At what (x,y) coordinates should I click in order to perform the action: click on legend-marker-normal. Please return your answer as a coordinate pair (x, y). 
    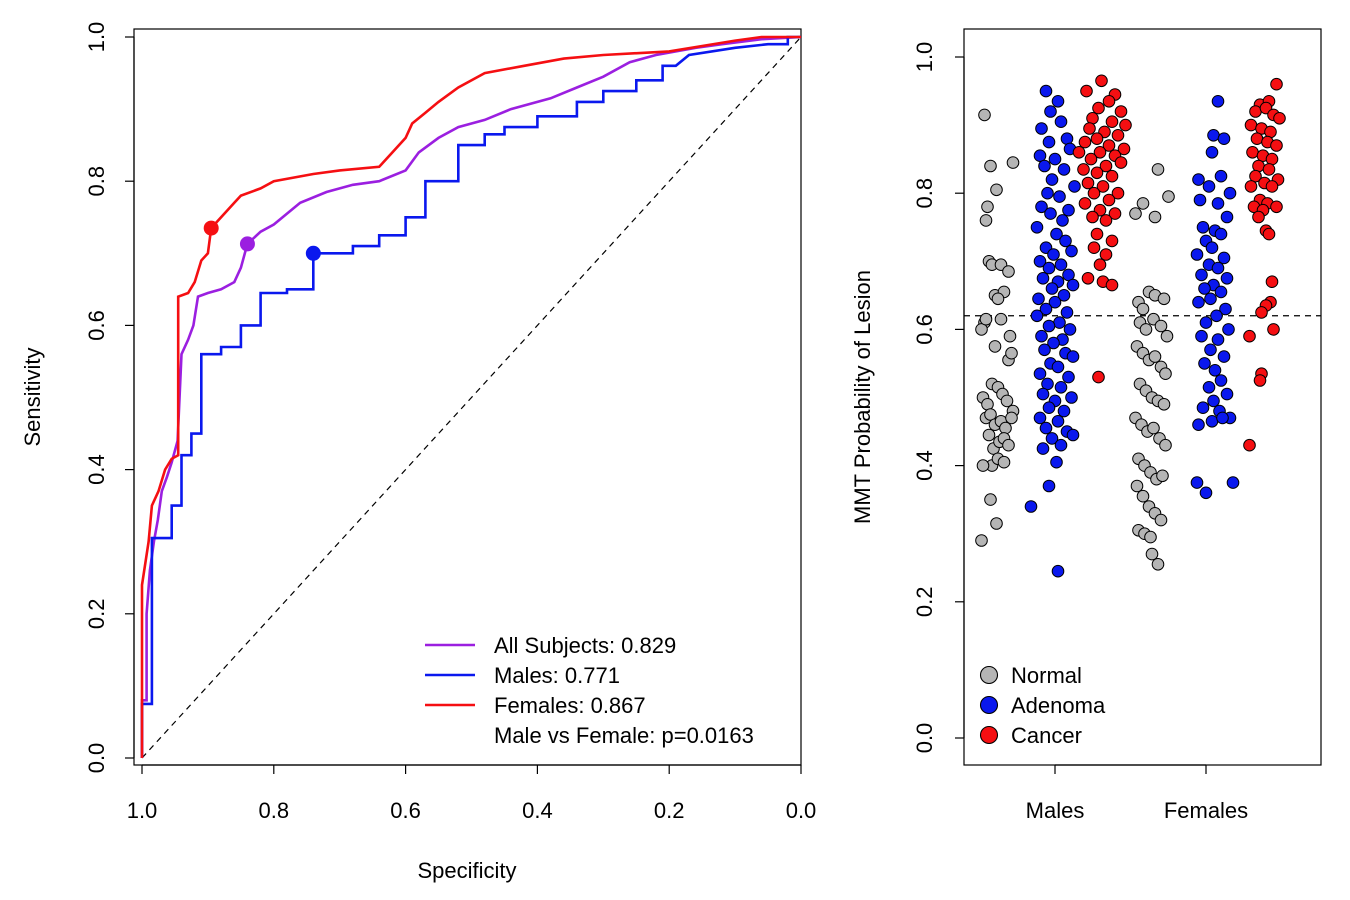
    Looking at the image, I should click on (989, 675).